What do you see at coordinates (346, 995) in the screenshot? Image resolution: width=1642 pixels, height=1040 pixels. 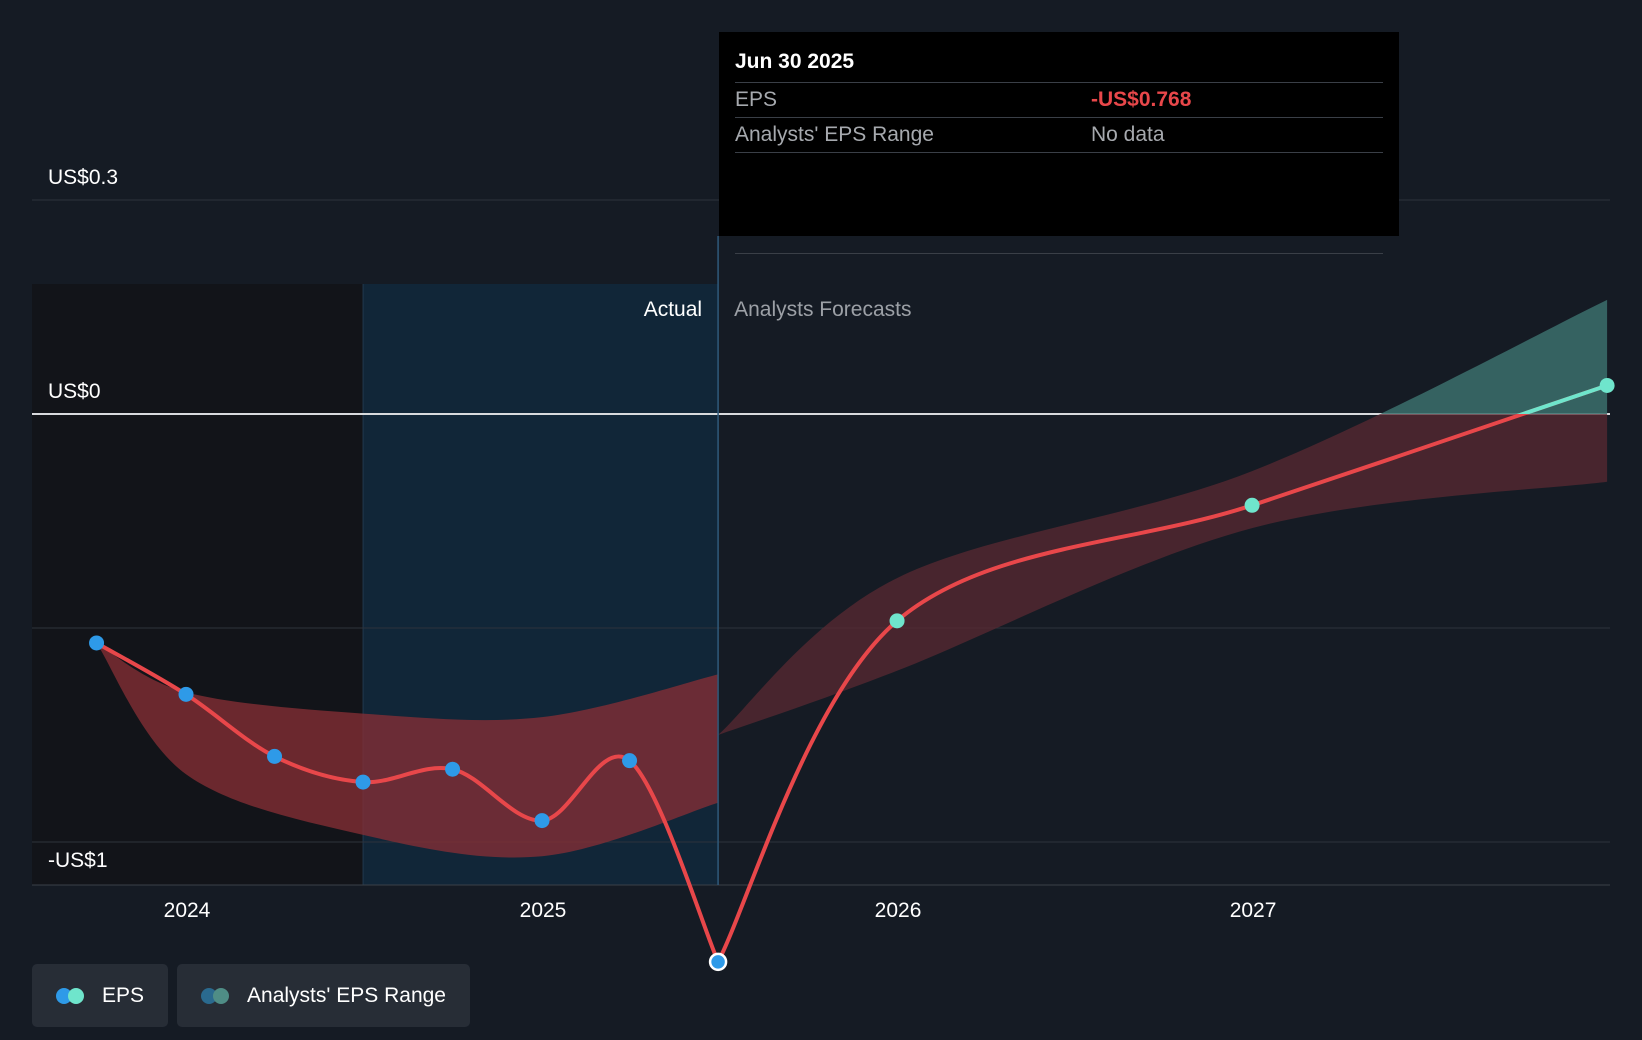 I see `legend-label-range: Analysts' EPS Range` at bounding box center [346, 995].